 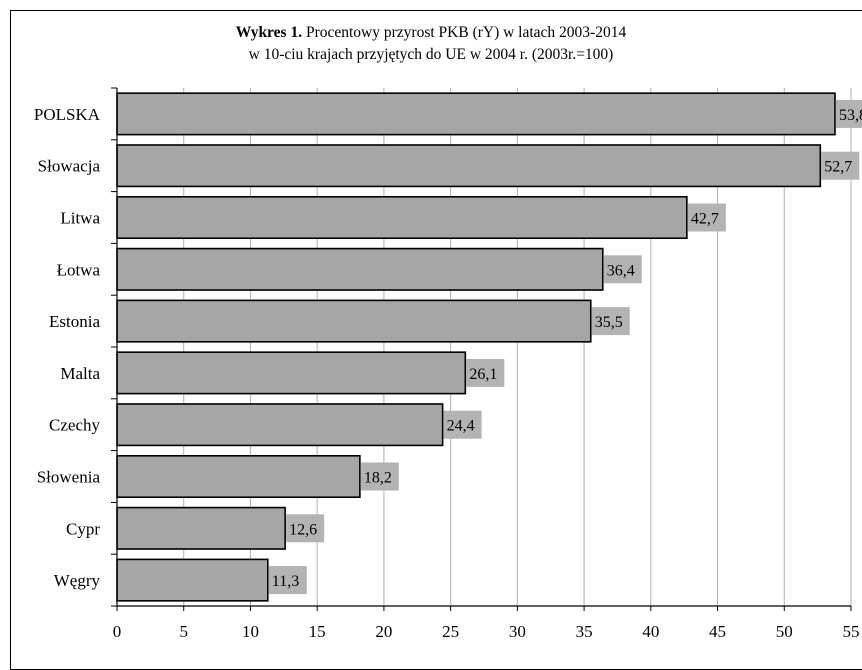 I want to click on chart-title-prefix: Wykres 1., so click(x=269, y=32).